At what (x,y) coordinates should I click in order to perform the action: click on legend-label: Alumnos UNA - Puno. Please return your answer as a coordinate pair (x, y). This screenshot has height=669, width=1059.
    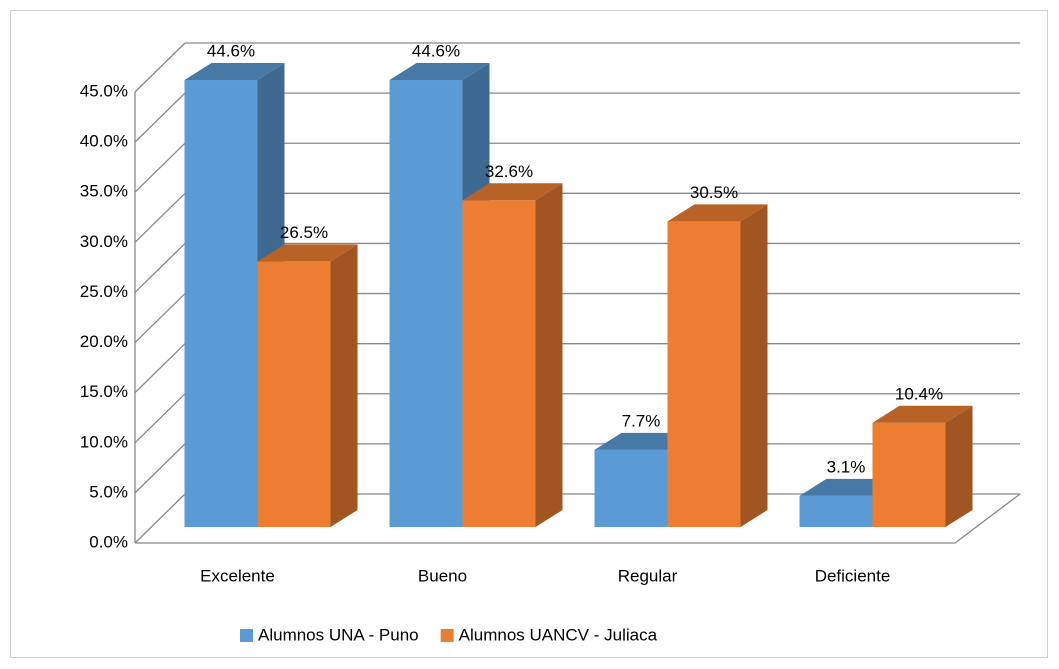
    Looking at the image, I should click on (338, 634).